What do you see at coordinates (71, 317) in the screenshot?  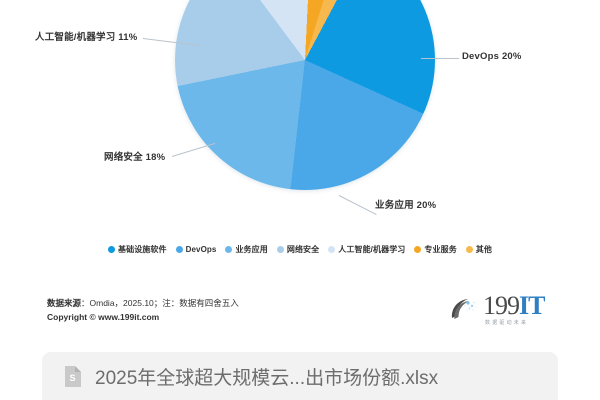 I see `copyright-label: Copyright ©` at bounding box center [71, 317].